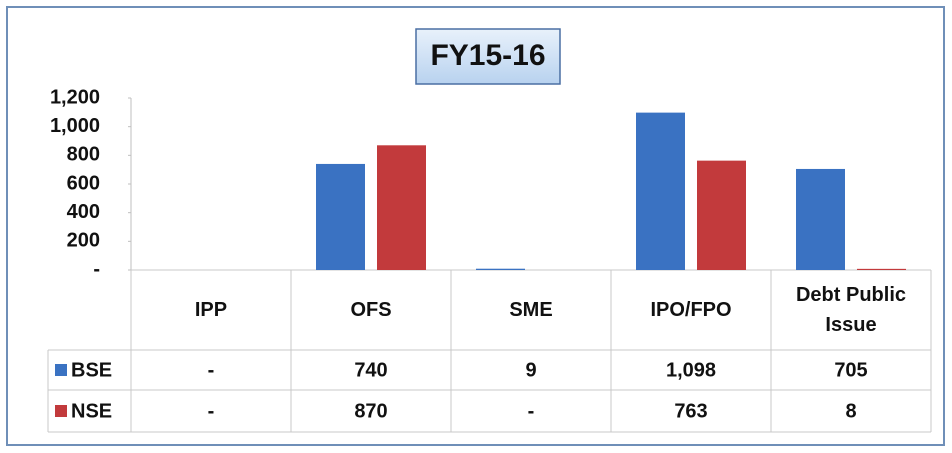 The height and width of the screenshot is (453, 952). I want to click on x-category-label-box: SME, so click(531, 310).